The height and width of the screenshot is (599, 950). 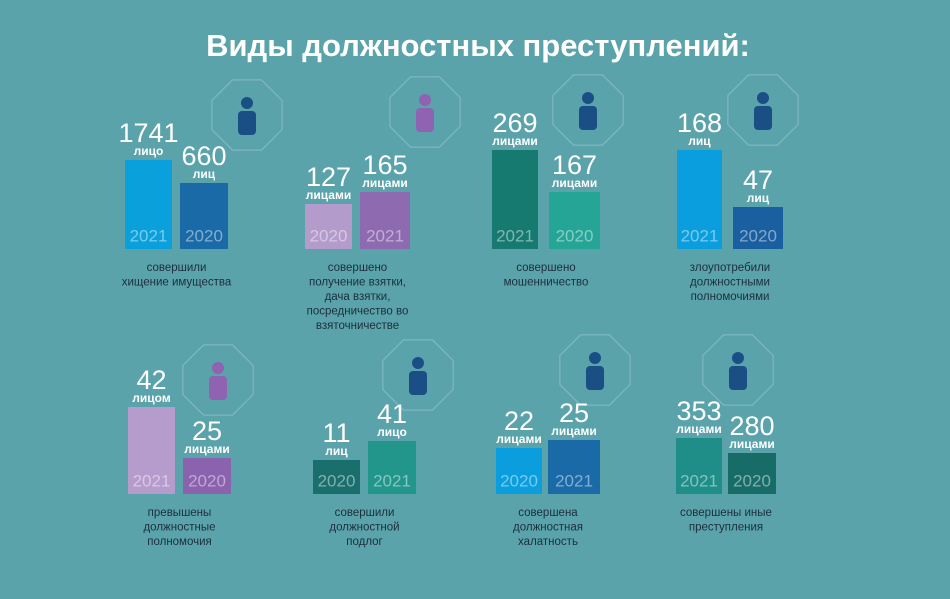 I want to click on bar-value: 165, so click(x=384, y=165).